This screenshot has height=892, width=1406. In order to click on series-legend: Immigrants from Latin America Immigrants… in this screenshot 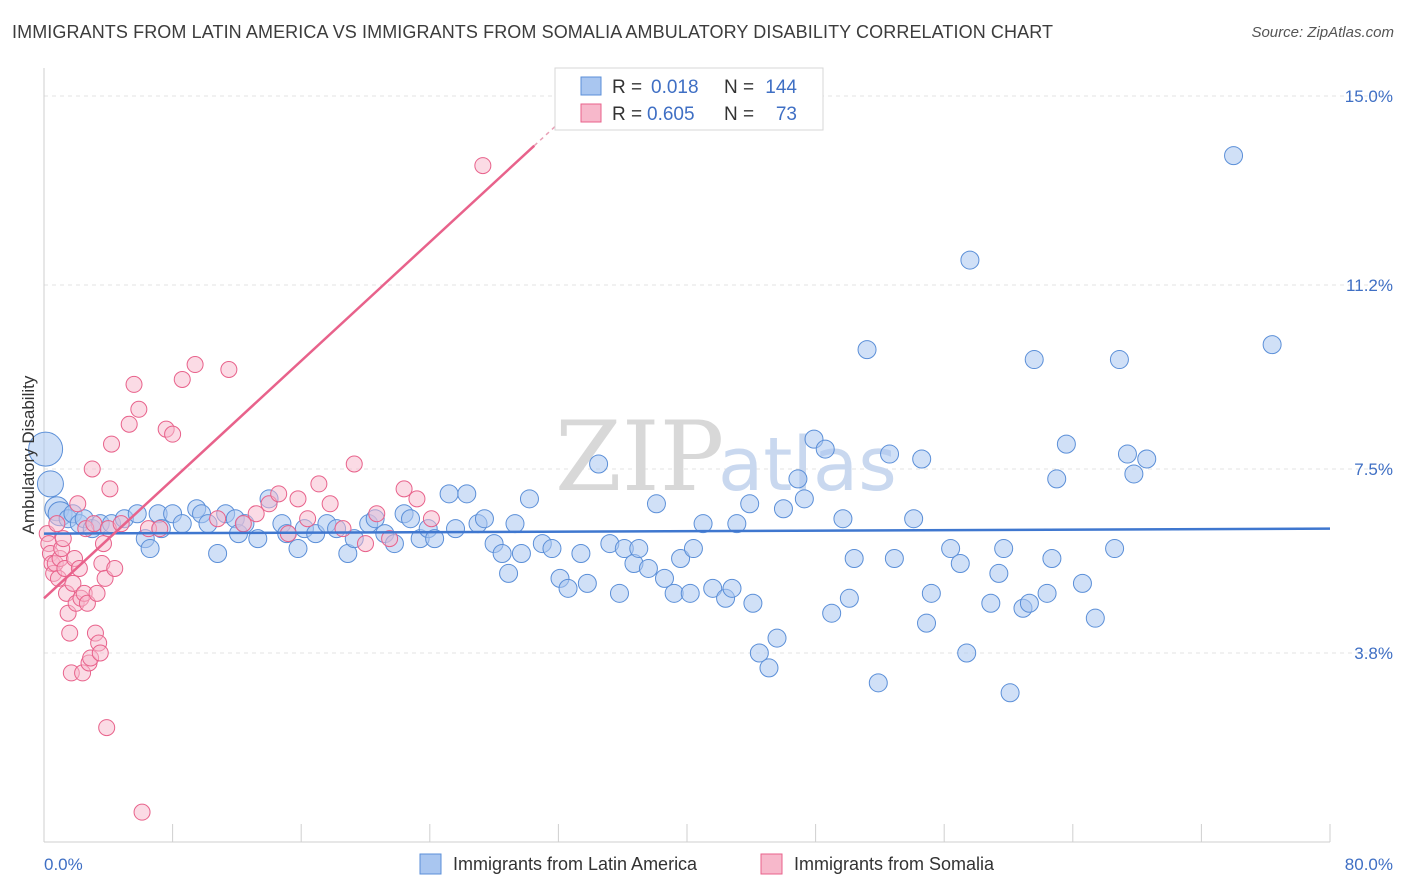, I will do `click(707, 864)`.